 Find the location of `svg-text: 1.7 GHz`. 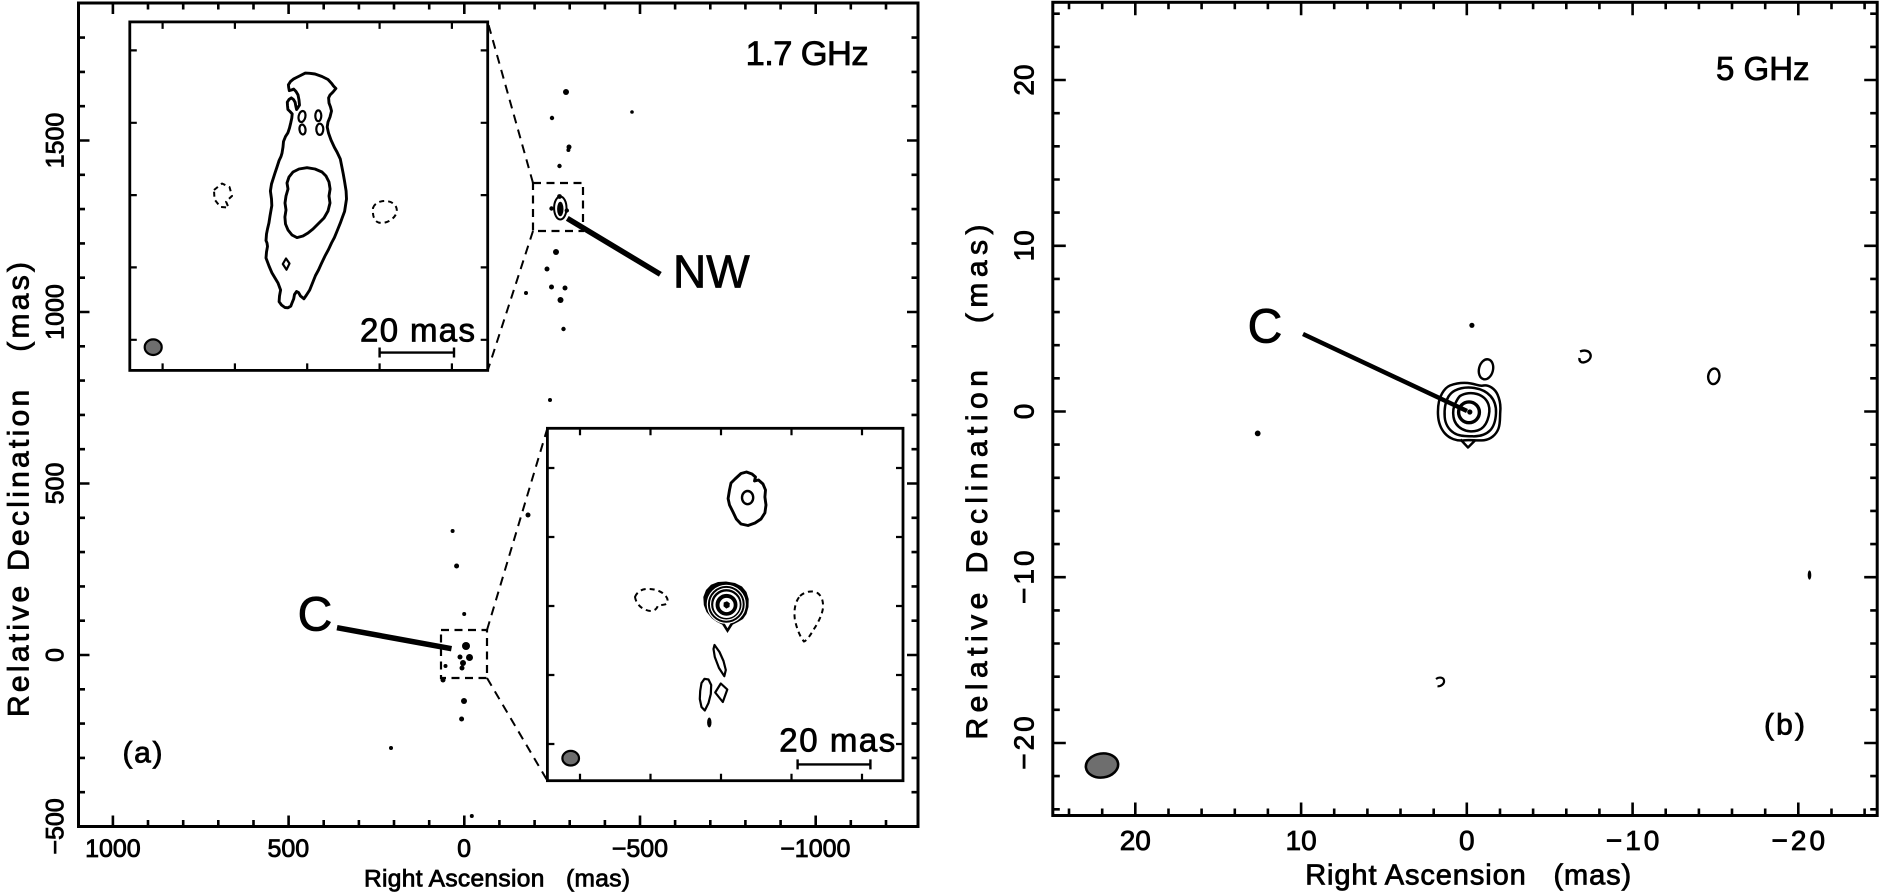

svg-text: 1.7 GHz is located at coordinates (807, 54).